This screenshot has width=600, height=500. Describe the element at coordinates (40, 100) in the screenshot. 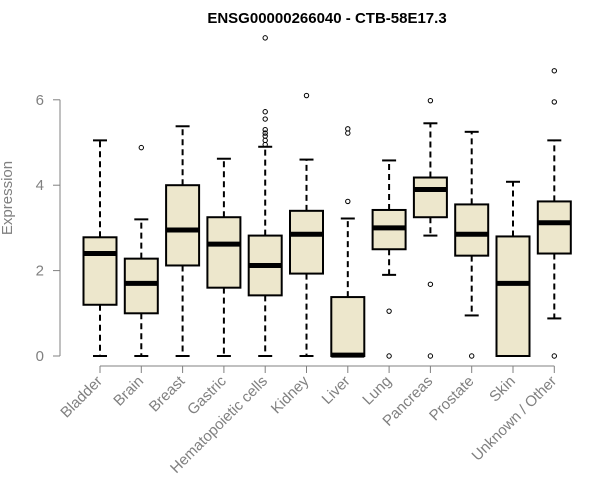

I see `y-tick-label: 6` at that location.